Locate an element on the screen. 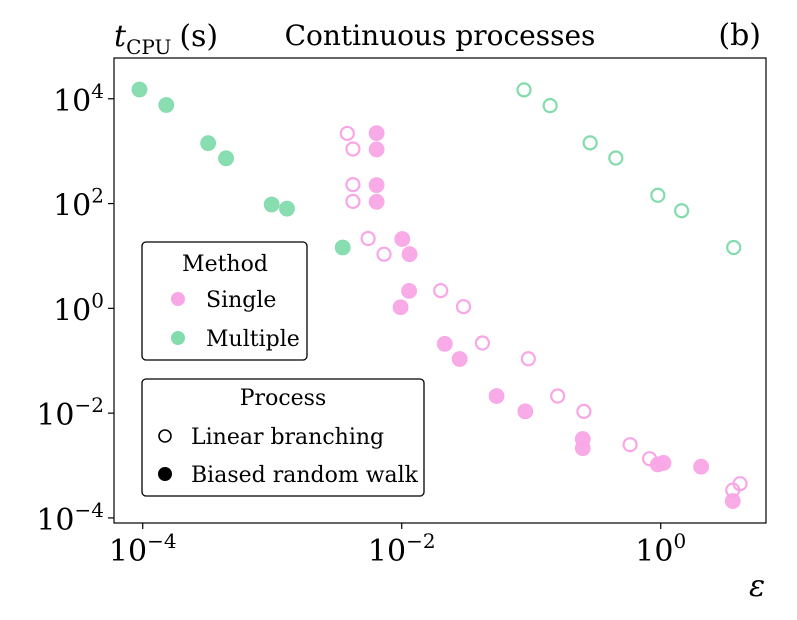  legend-single-label: Single is located at coordinates (241, 300).